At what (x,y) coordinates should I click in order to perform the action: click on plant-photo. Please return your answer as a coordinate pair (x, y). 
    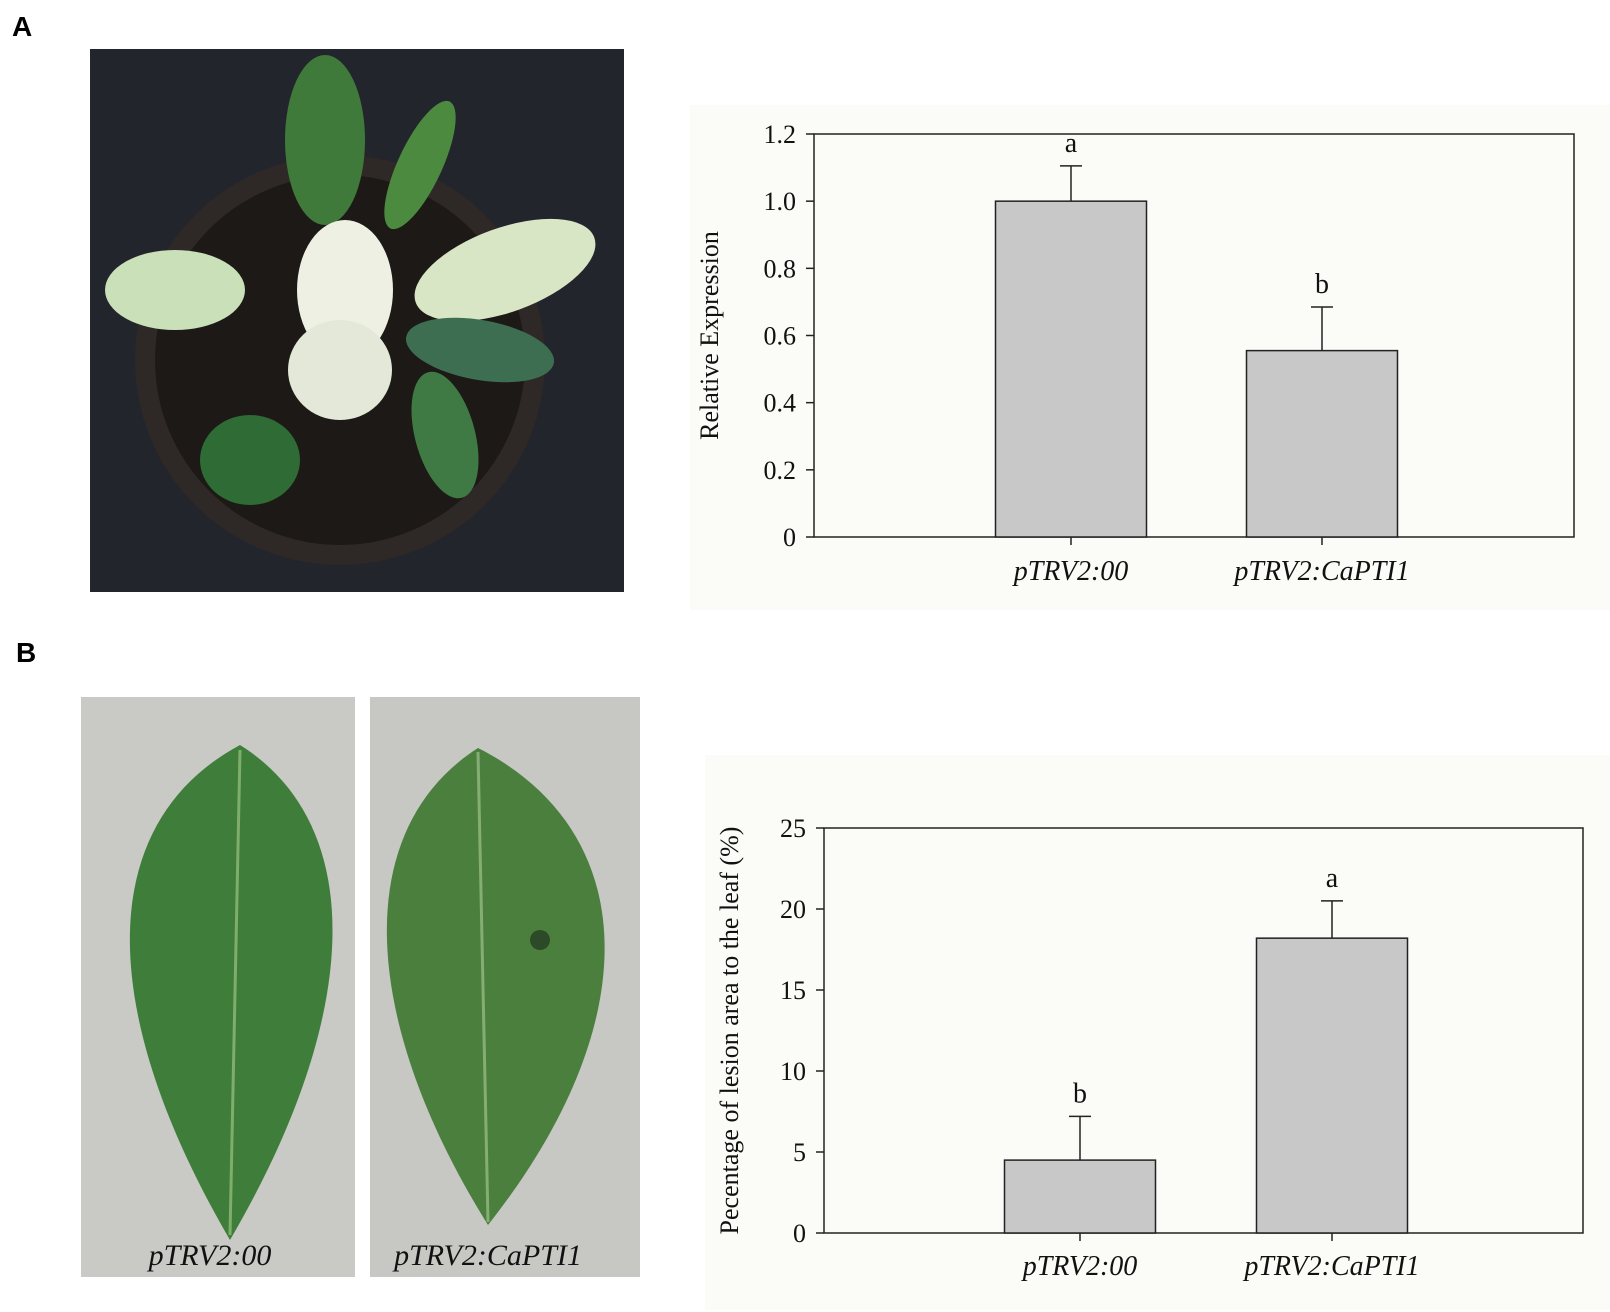
    Looking at the image, I should click on (357, 320).